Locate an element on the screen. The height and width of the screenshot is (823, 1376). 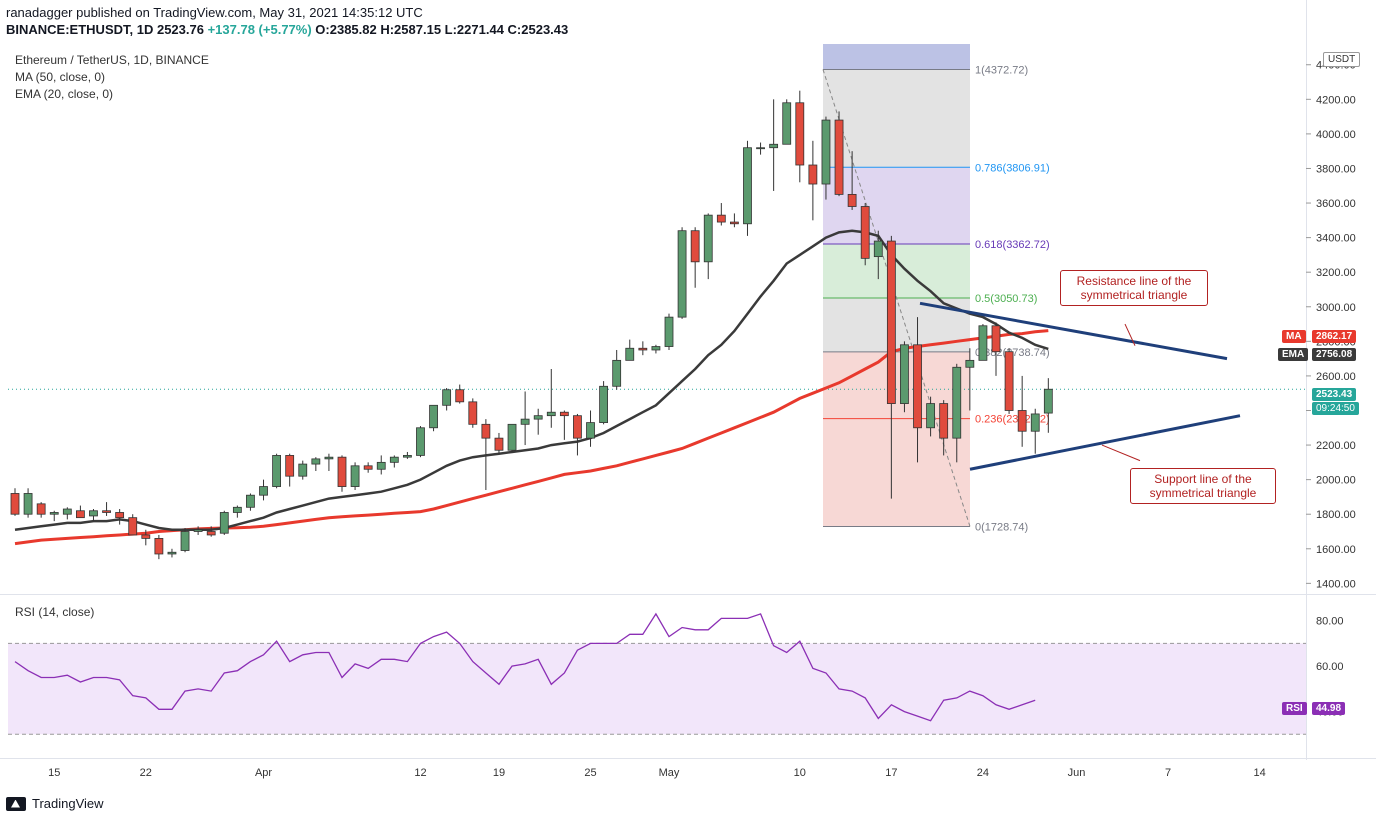
x-tick-label: Apr is located at coordinates (263, 773).